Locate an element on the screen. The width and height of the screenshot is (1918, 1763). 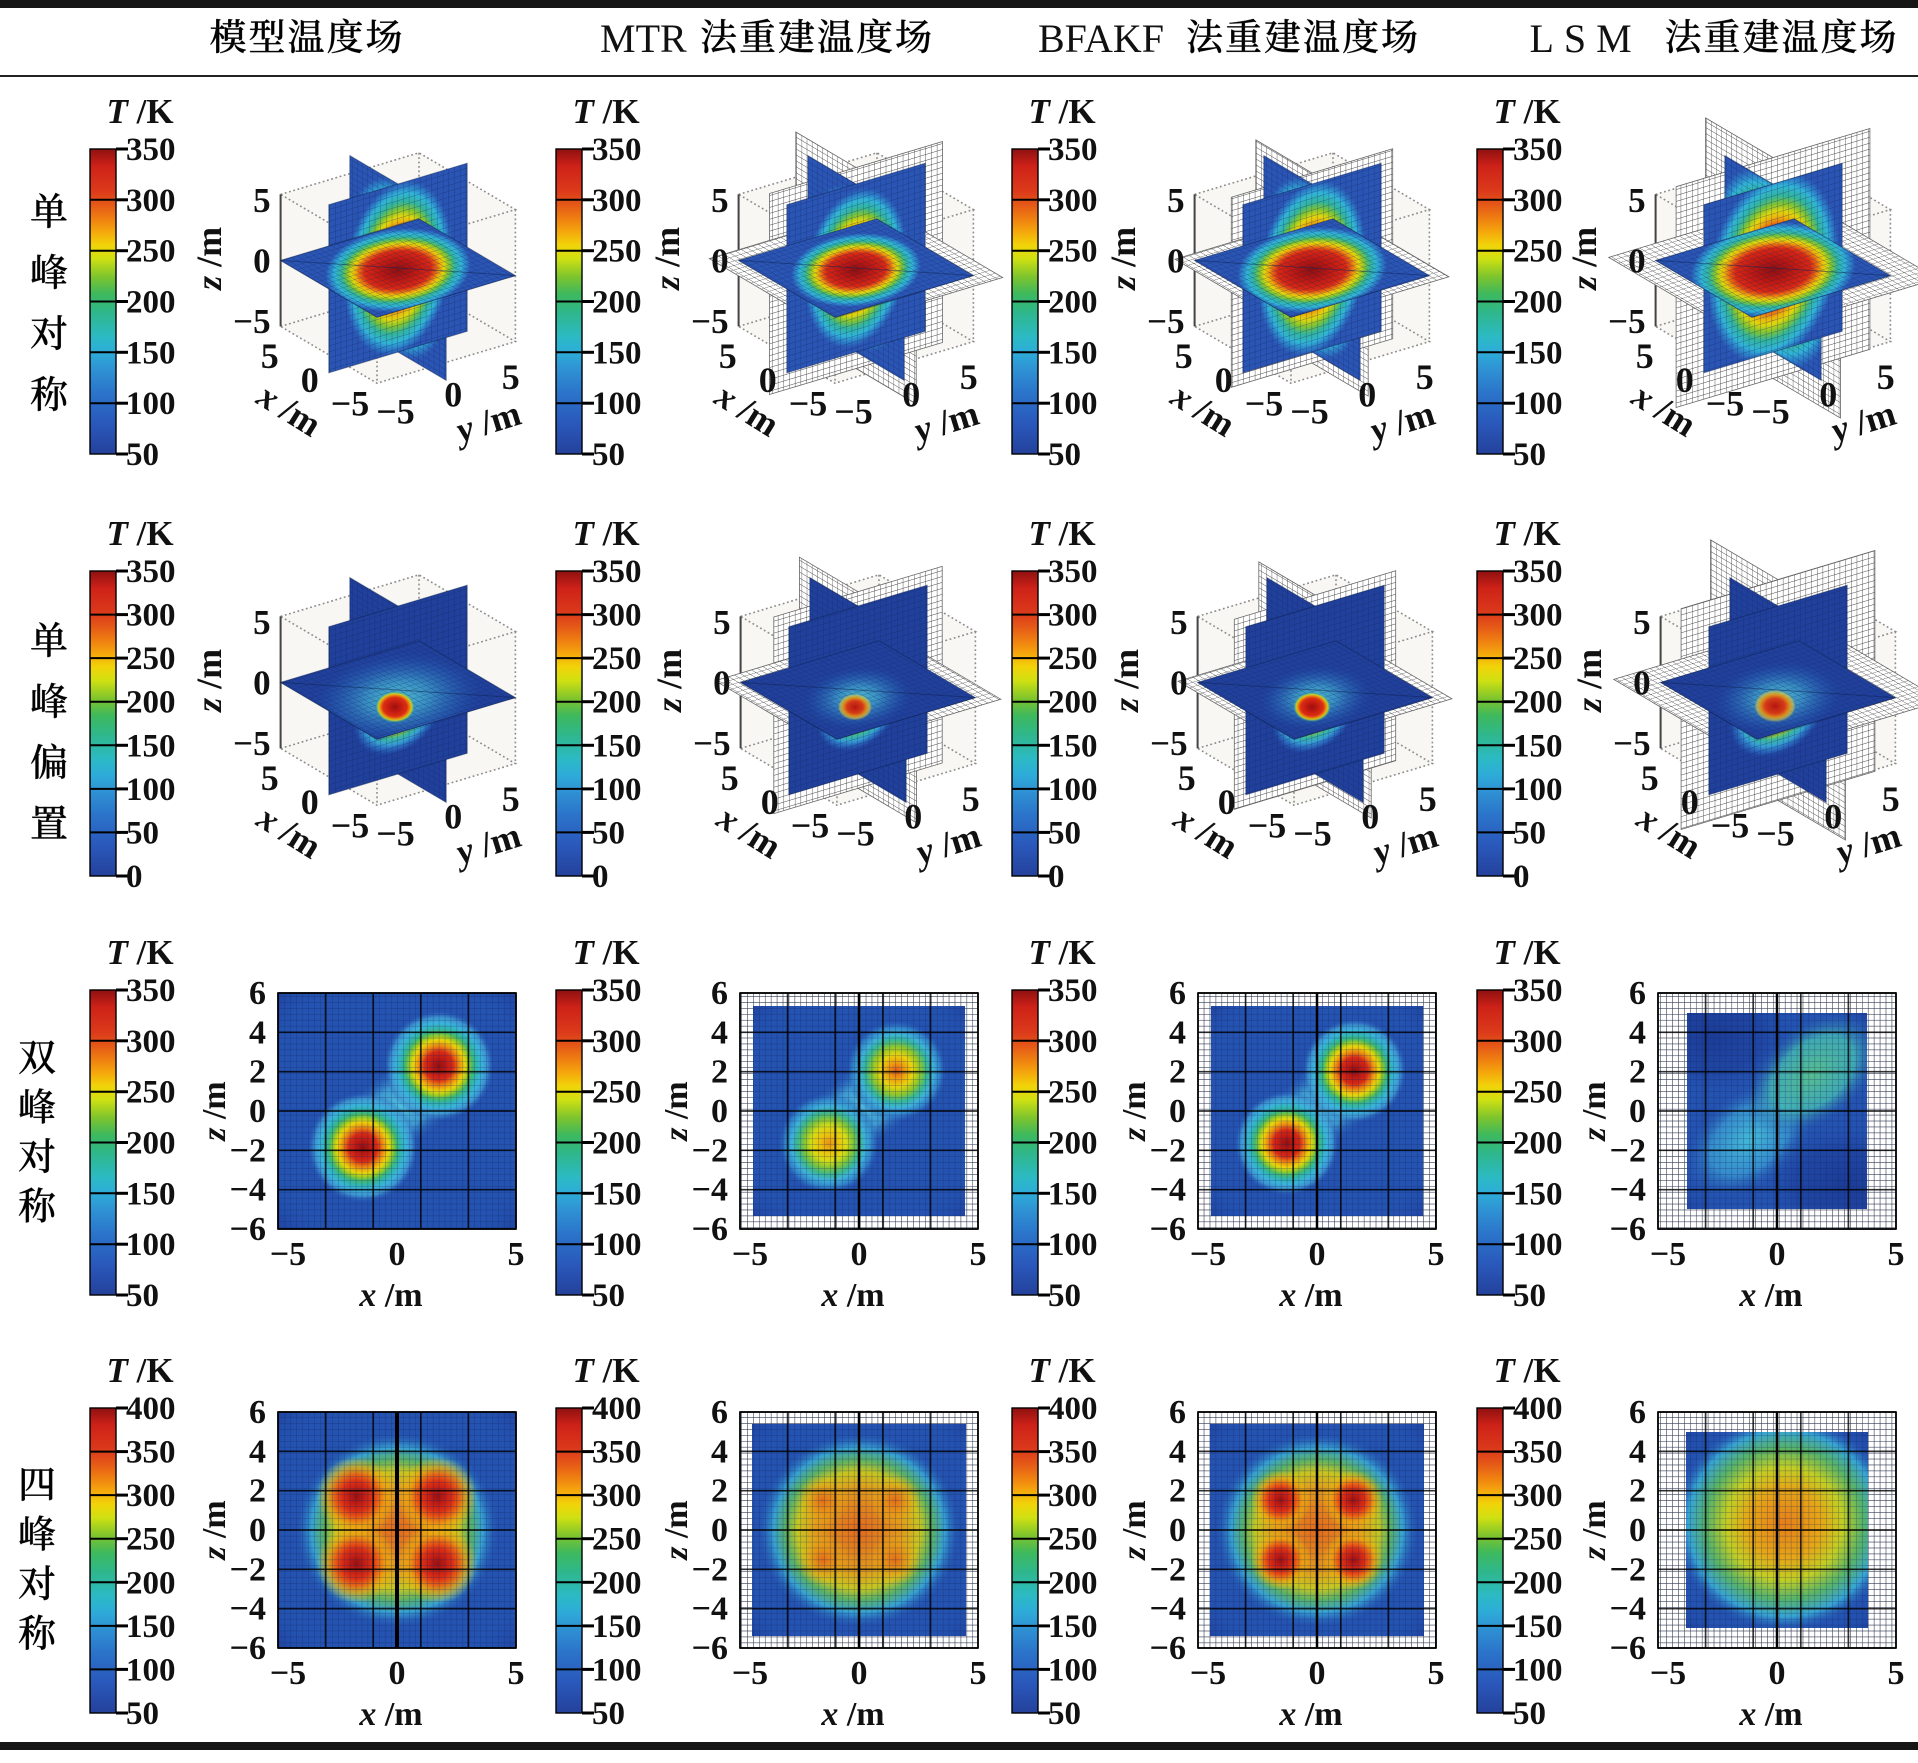
svg-text: 2 is located at coordinates (1177, 1072).